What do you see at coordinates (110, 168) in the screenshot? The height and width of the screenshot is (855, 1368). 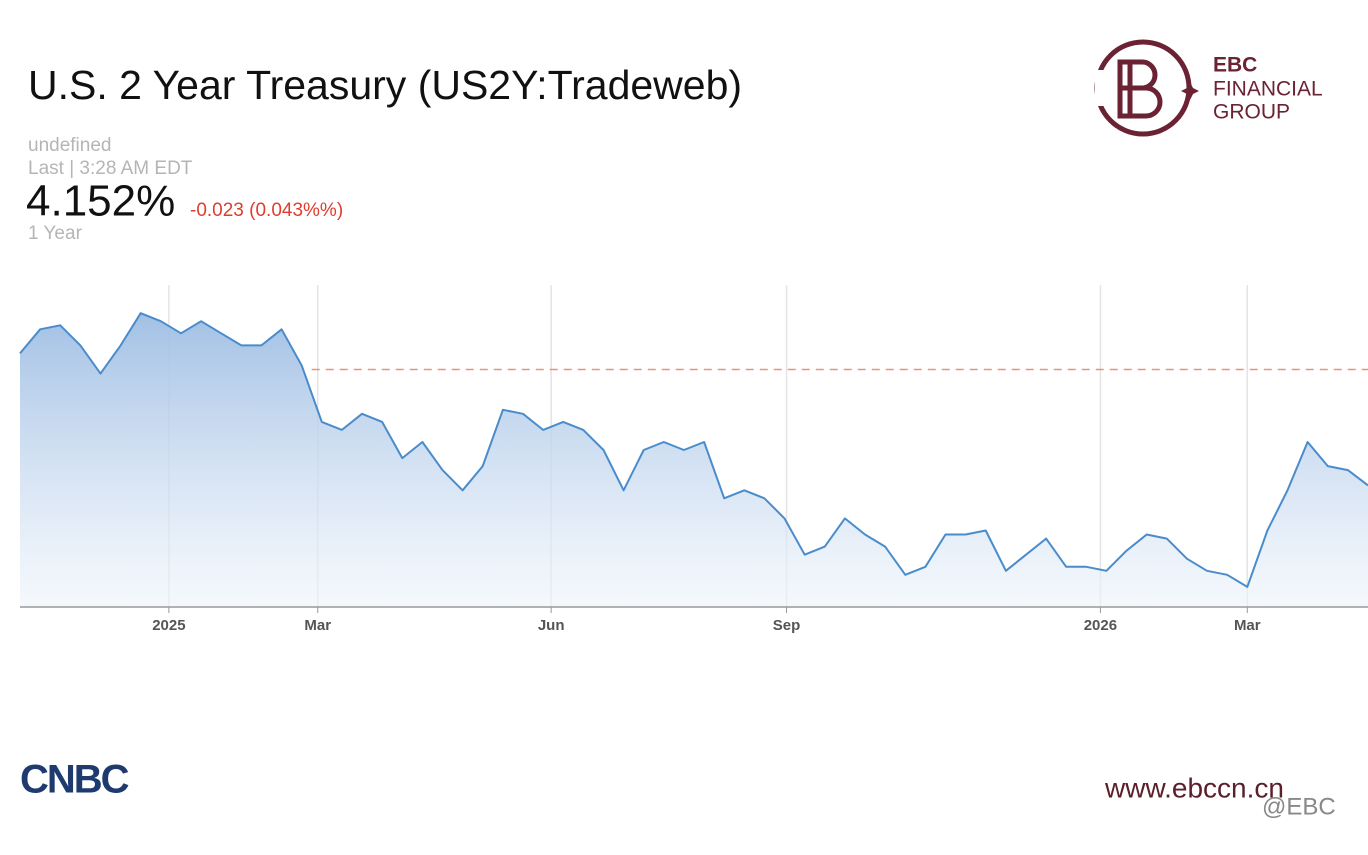 I see `last-time: Last | 3:28 AM EDT` at bounding box center [110, 168].